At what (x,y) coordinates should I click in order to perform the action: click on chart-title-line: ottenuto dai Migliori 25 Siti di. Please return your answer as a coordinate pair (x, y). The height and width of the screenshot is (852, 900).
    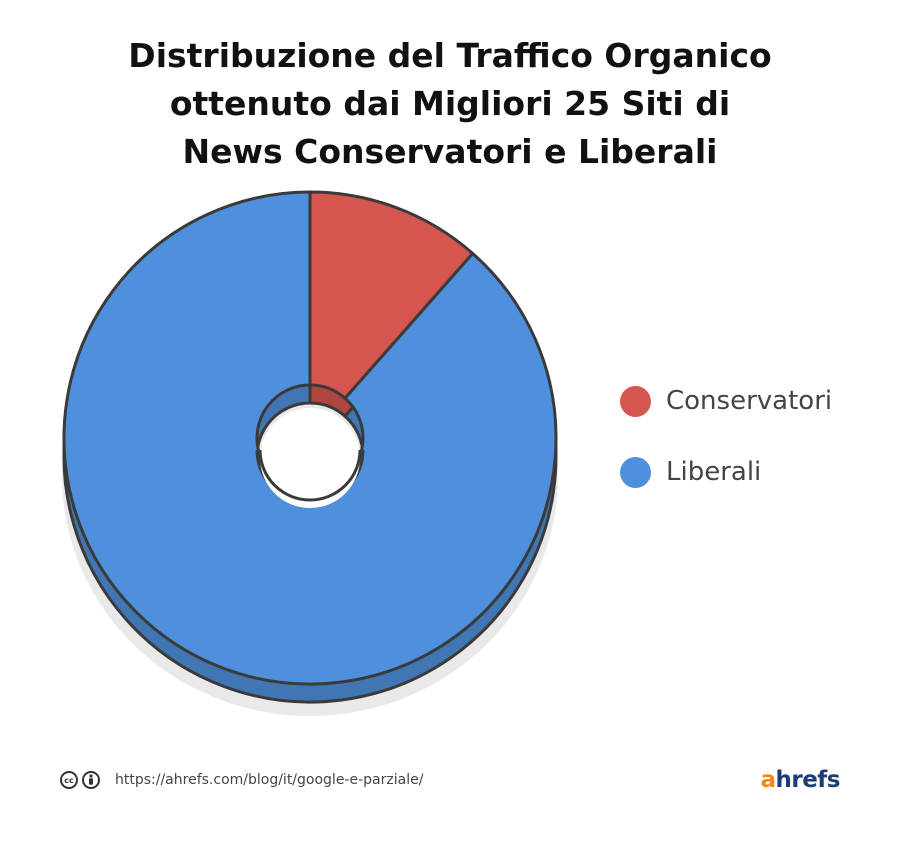
    Looking at the image, I should click on (450, 103).